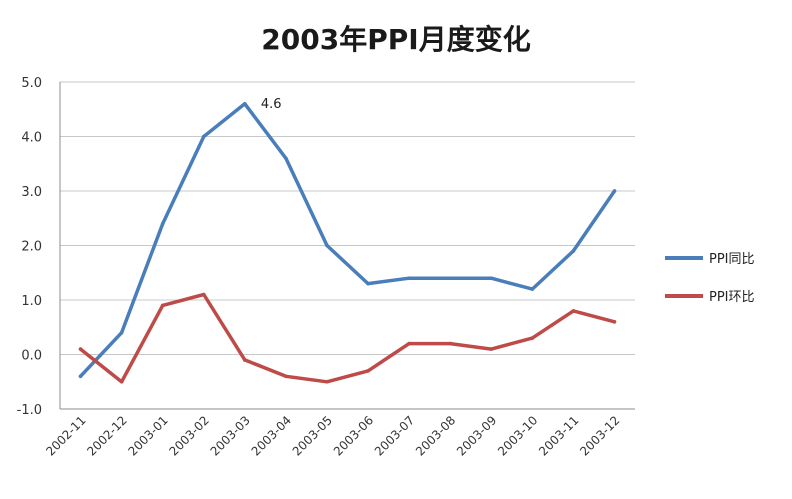 The height and width of the screenshot is (499, 792). What do you see at coordinates (31, 138) in the screenshot?
I see `y-tick-label: 4.0` at bounding box center [31, 138].